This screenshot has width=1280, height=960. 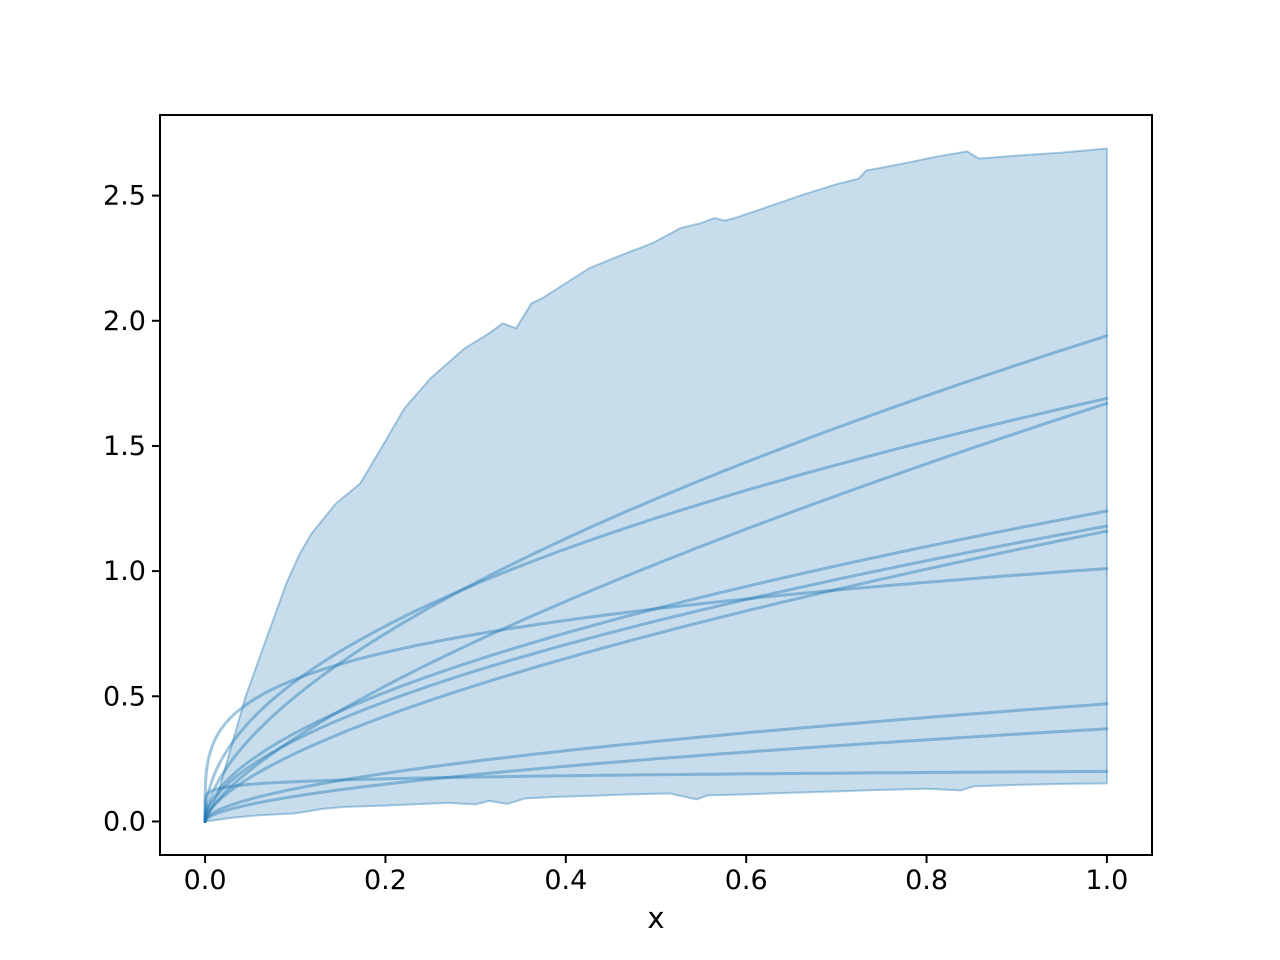 I want to click on x-tick-label: 0.8, so click(x=926, y=880).